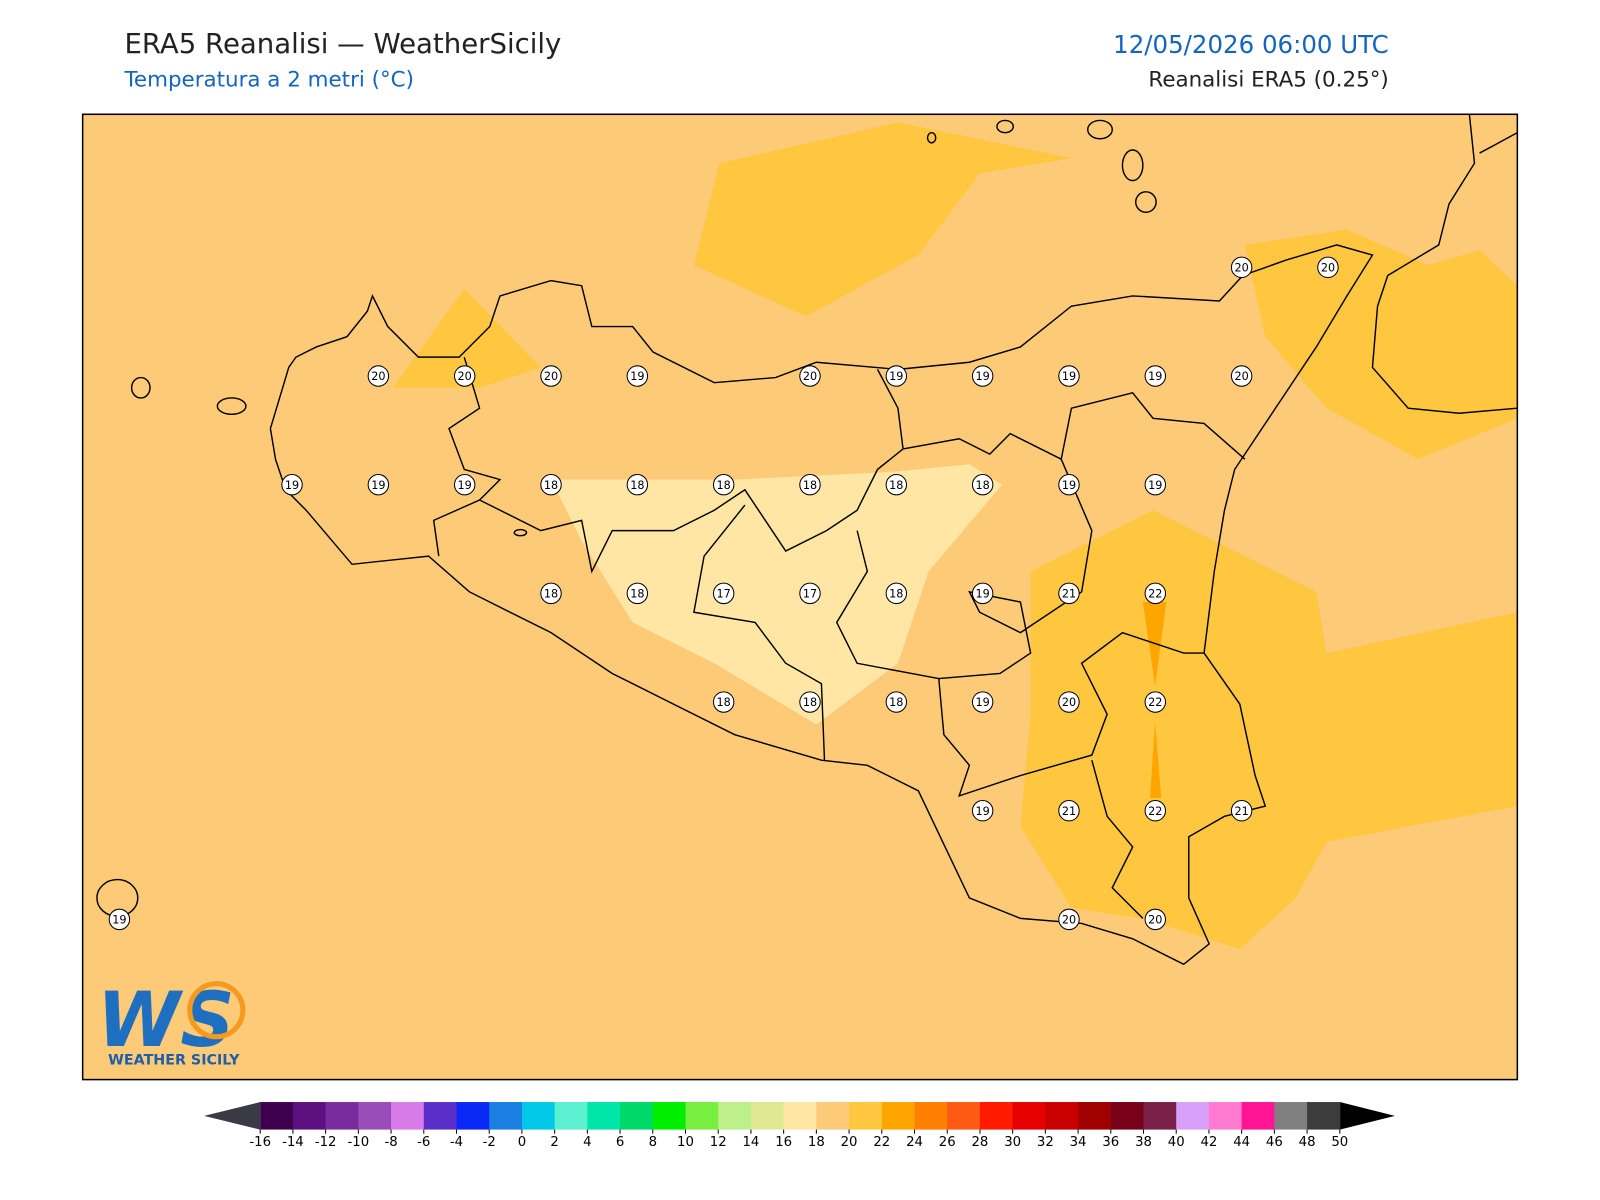 The height and width of the screenshot is (1200, 1600). I want to click on datetime: 12/05/2026 06:00 UTC, so click(1251, 44).